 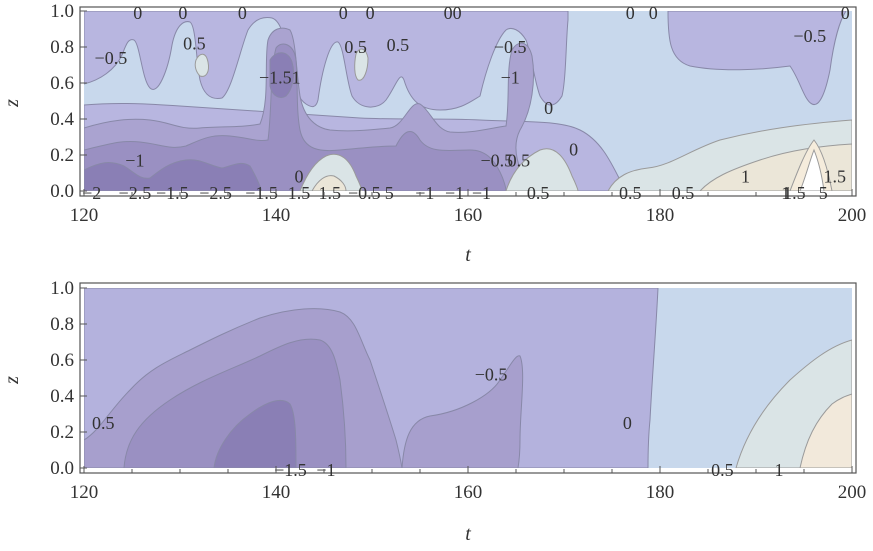 What do you see at coordinates (173, 175) in the screenshot?
I see `top-region-neg2` at bounding box center [173, 175].